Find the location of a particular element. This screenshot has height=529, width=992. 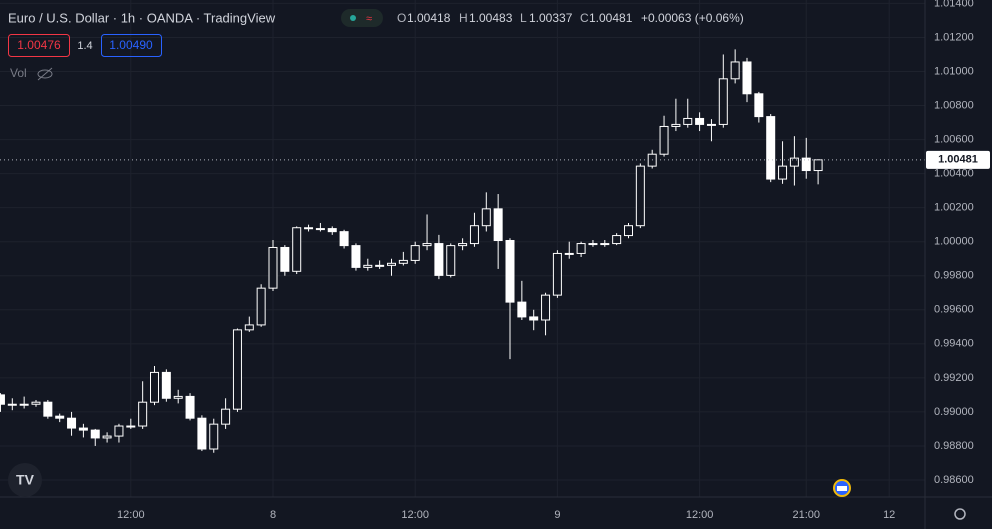

y-tick-label: 1.00800 is located at coordinates (954, 105).